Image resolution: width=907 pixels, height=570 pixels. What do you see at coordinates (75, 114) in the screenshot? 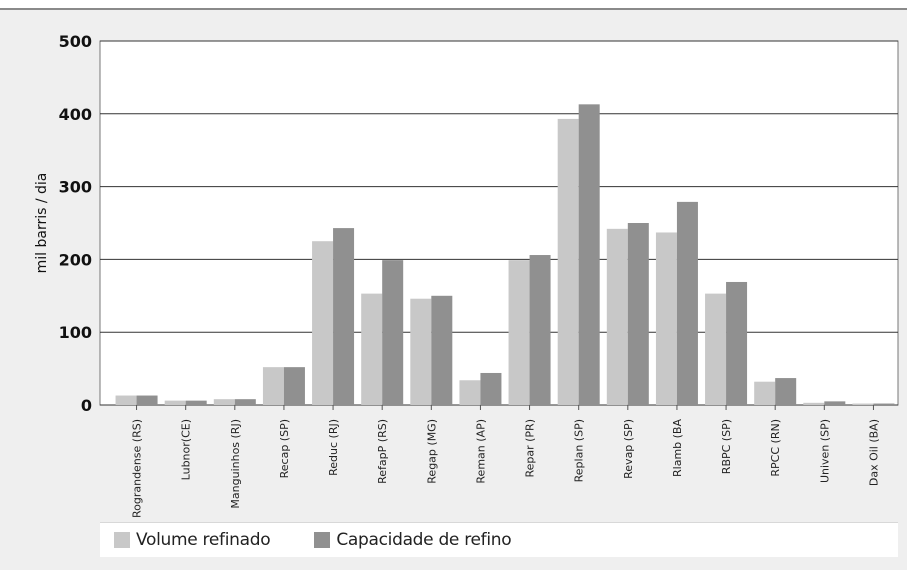
I see `y-tick-label: 400` at bounding box center [75, 114].